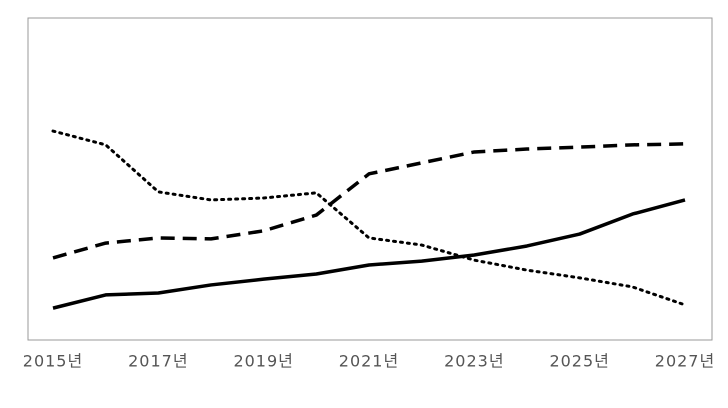 This screenshot has height=408, width=728. I want to click on x-tick-label: 2019년, so click(263, 361).